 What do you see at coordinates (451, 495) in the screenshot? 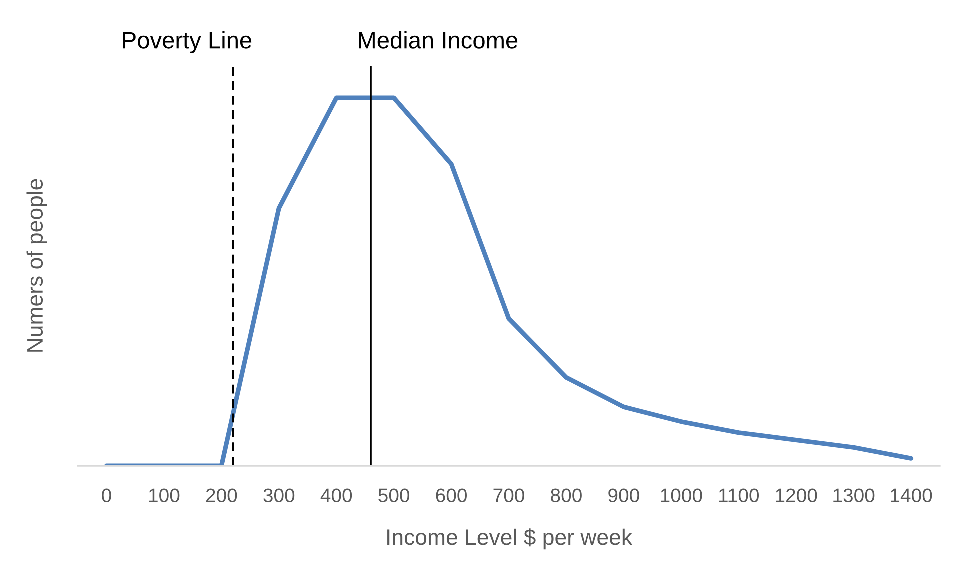
I see `x-tick-label: 600` at bounding box center [451, 495].